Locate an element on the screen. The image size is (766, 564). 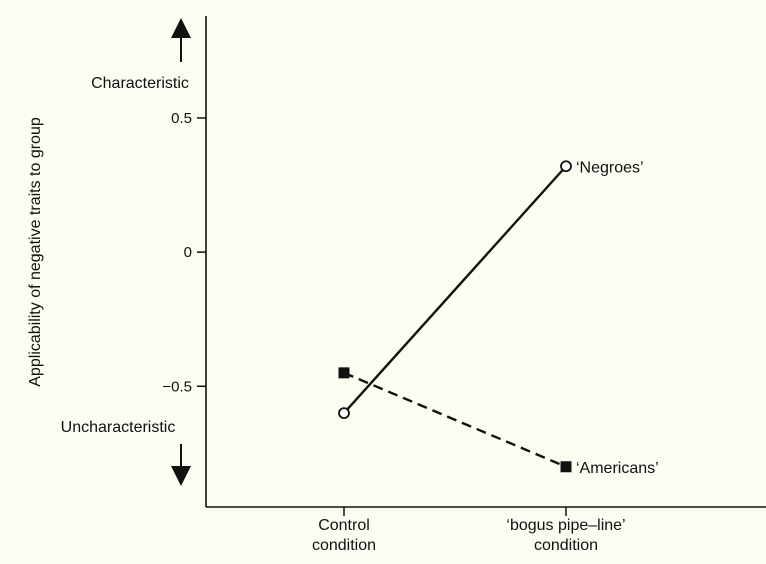
x-tick-label: Control is located at coordinates (344, 525).